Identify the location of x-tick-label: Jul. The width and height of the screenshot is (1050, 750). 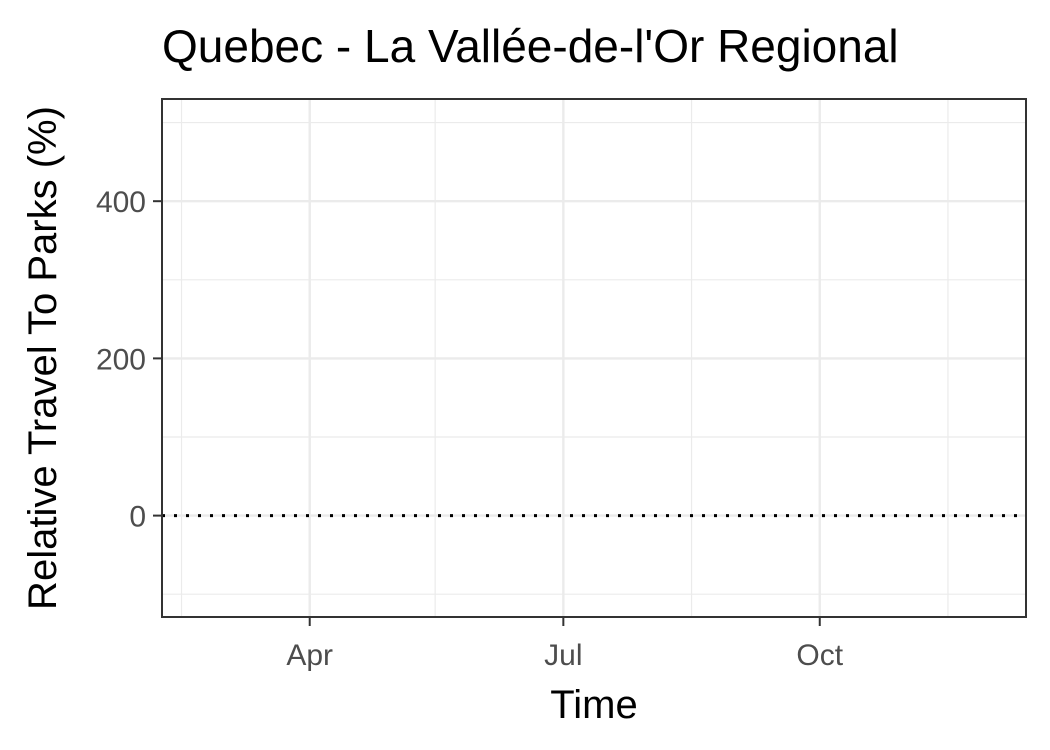
(563, 655).